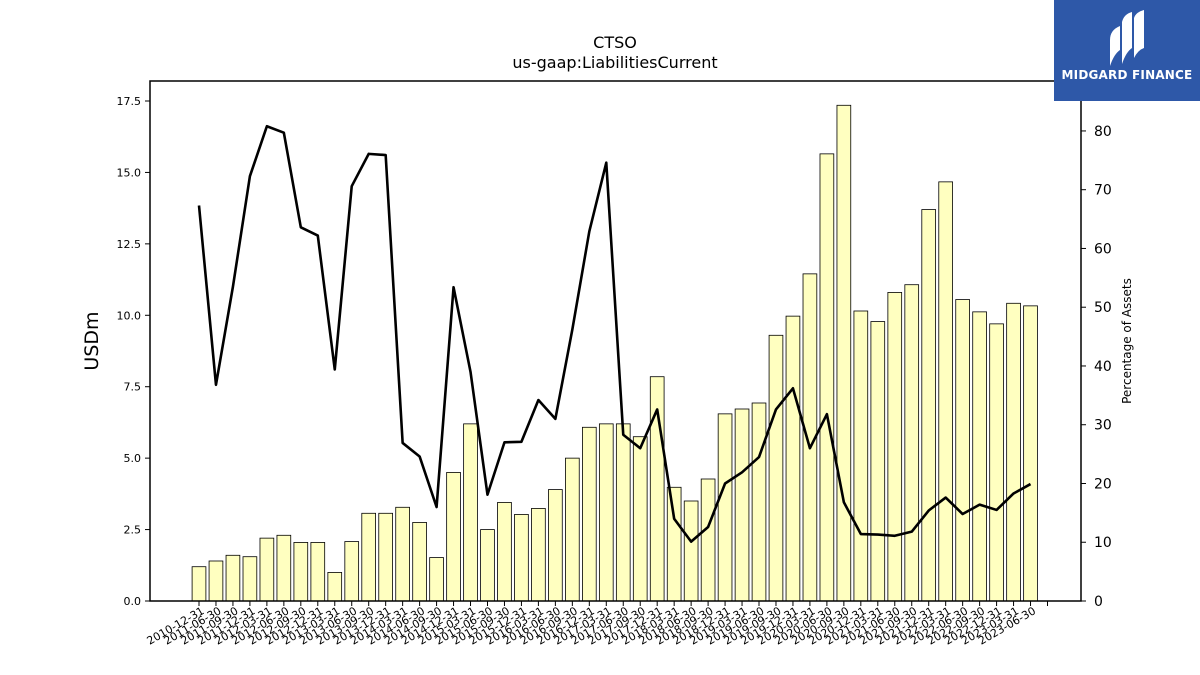 This screenshot has width=1200, height=675. Describe the element at coordinates (133, 387) in the screenshot. I see `y-tick-label: 7.5` at that location.